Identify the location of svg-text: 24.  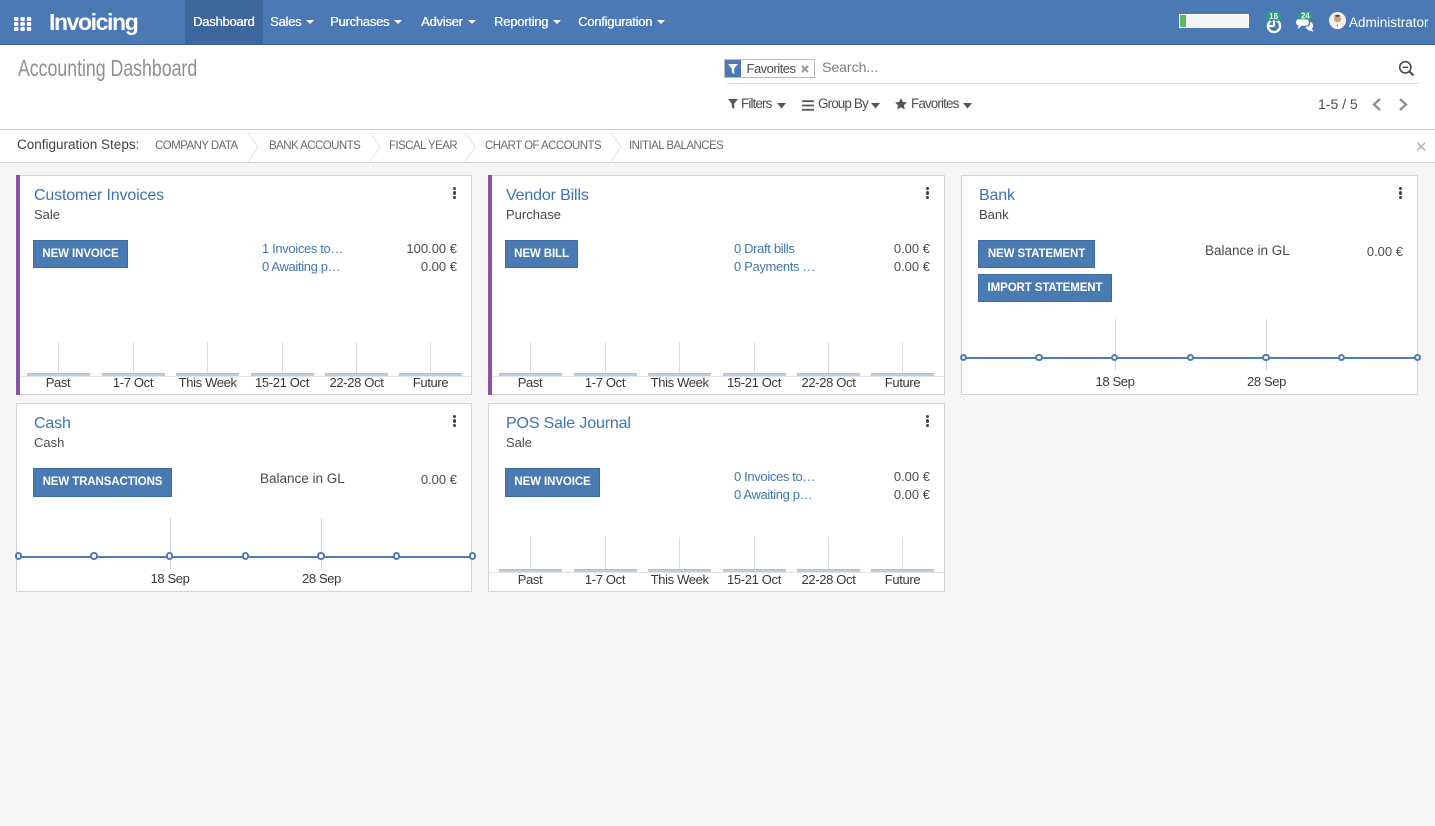
(1305, 15).